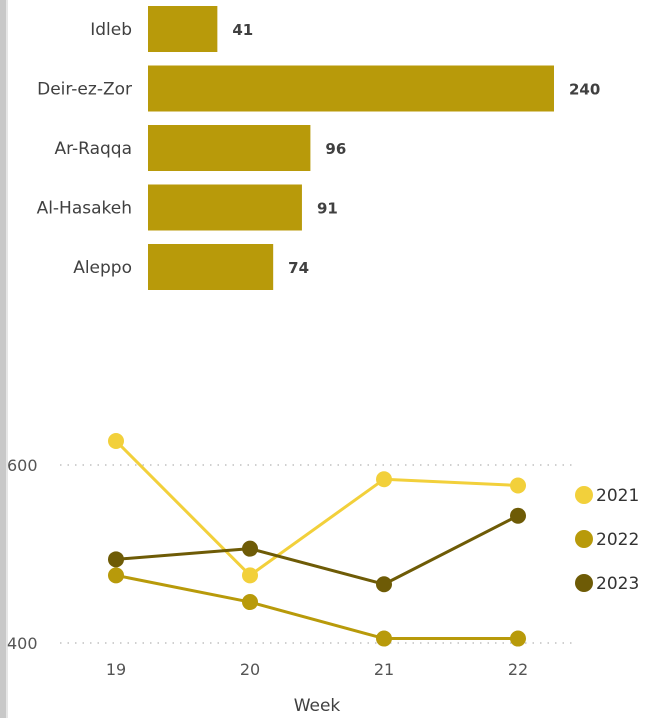  What do you see at coordinates (316, 508) in the screenshot?
I see `series-line-2021` at bounding box center [316, 508].